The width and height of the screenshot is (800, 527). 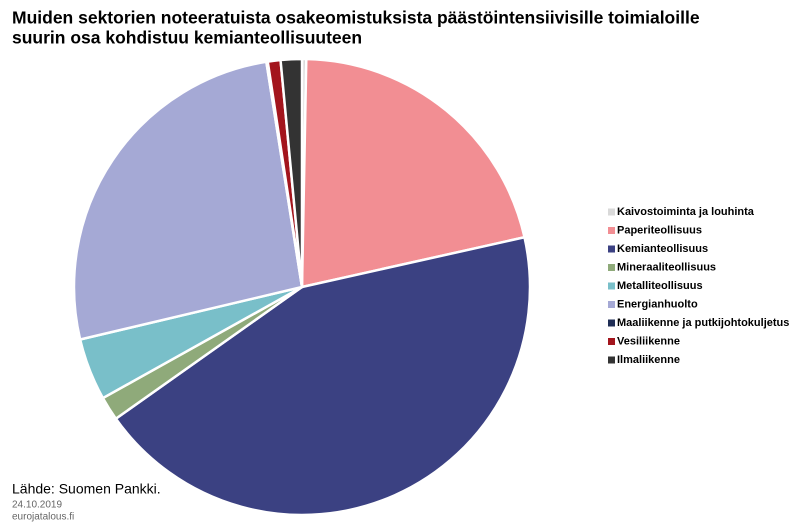 I want to click on legend-label: Ilmaliikenne, so click(x=648, y=360).